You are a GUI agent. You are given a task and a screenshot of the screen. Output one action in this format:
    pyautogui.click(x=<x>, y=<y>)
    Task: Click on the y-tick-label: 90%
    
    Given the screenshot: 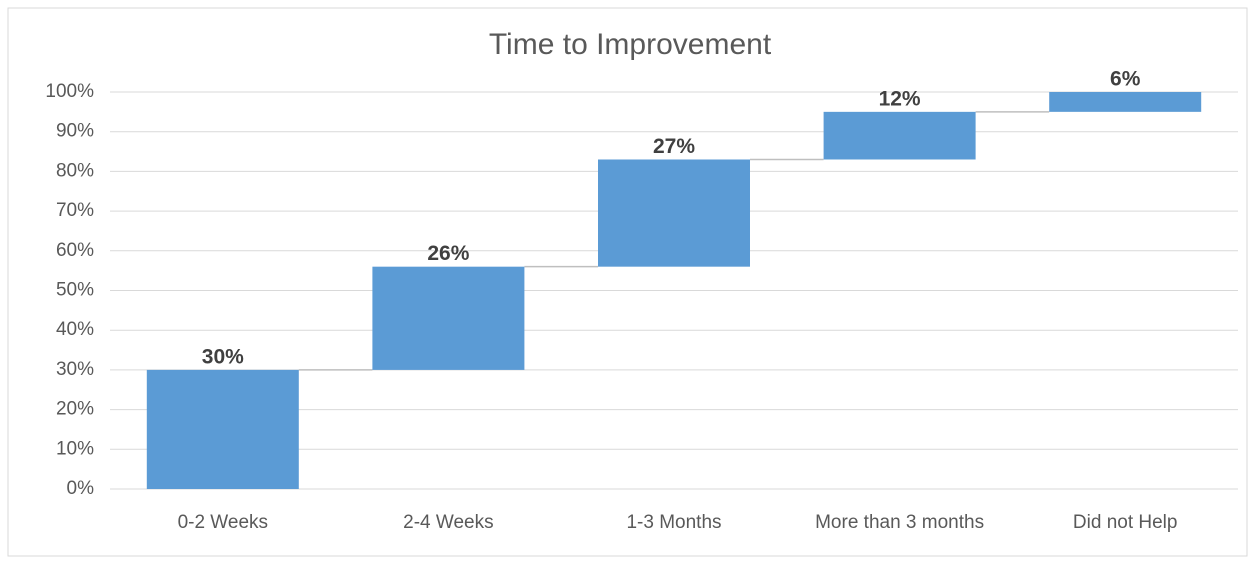 What is the action you would take?
    pyautogui.click(x=75, y=131)
    